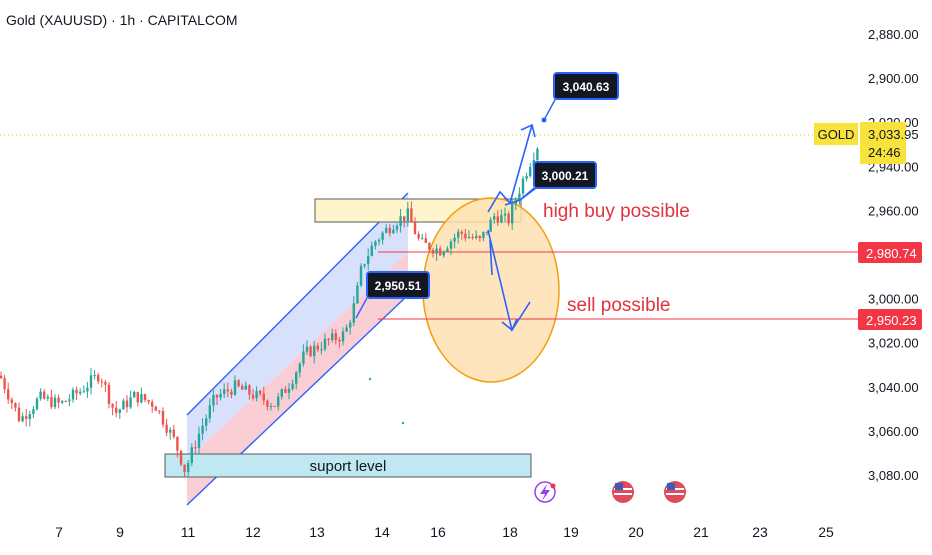 The height and width of the screenshot is (555, 932). Describe the element at coordinates (890, 252) in the screenshot. I see `level-tag-1-bg` at that location.